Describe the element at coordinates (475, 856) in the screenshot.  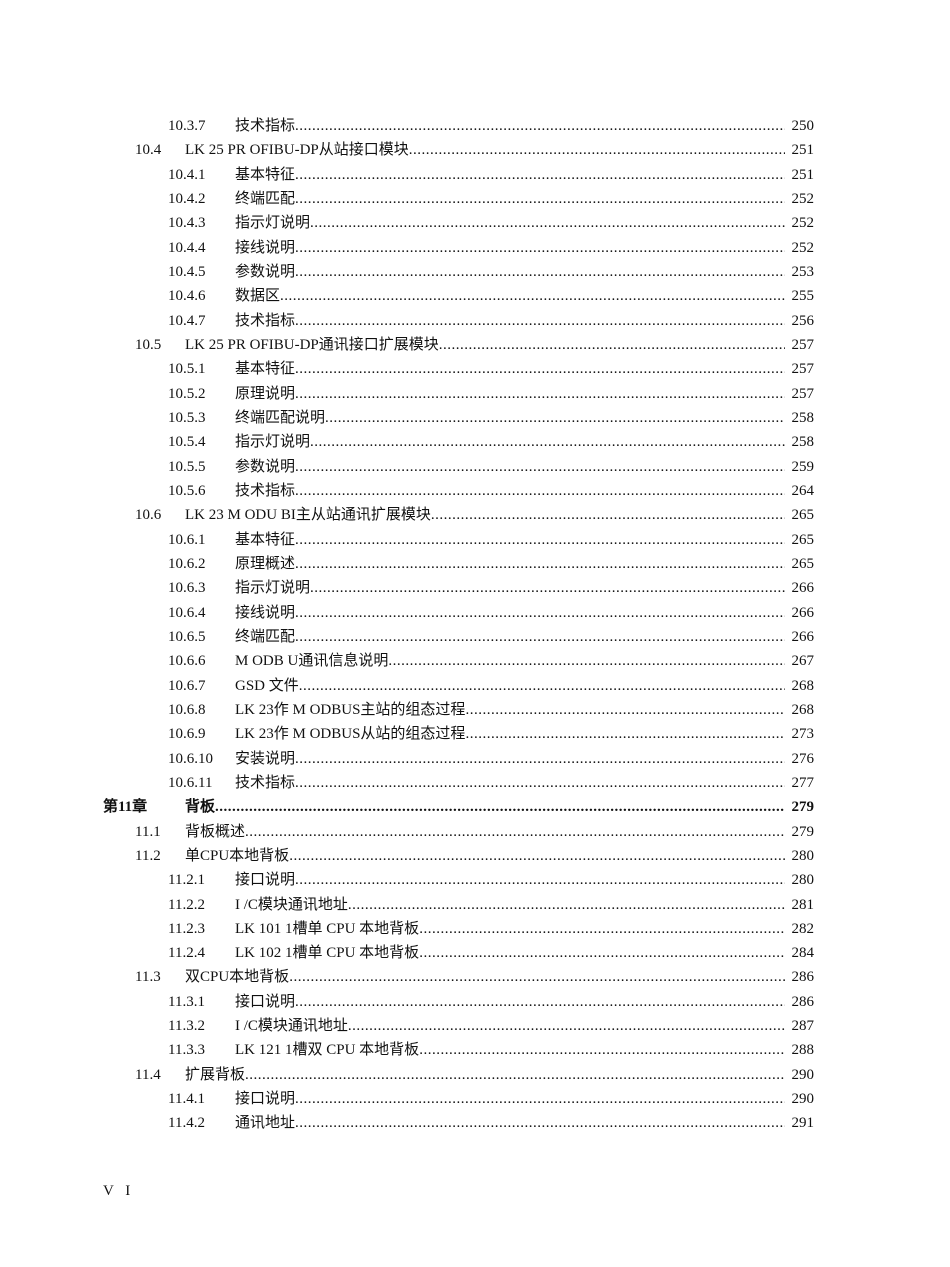
I see `toc-entry: 11.2 单CPU本地背板 280` at that location.